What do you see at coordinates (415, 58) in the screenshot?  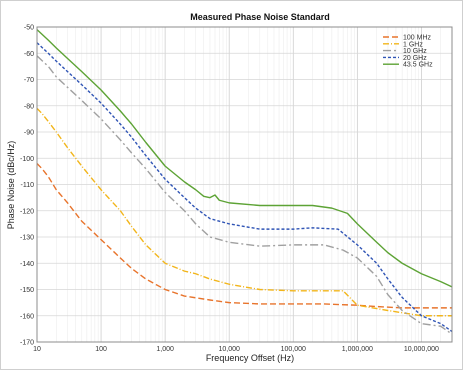 I see `legend-label: 20 GHz` at bounding box center [415, 58].